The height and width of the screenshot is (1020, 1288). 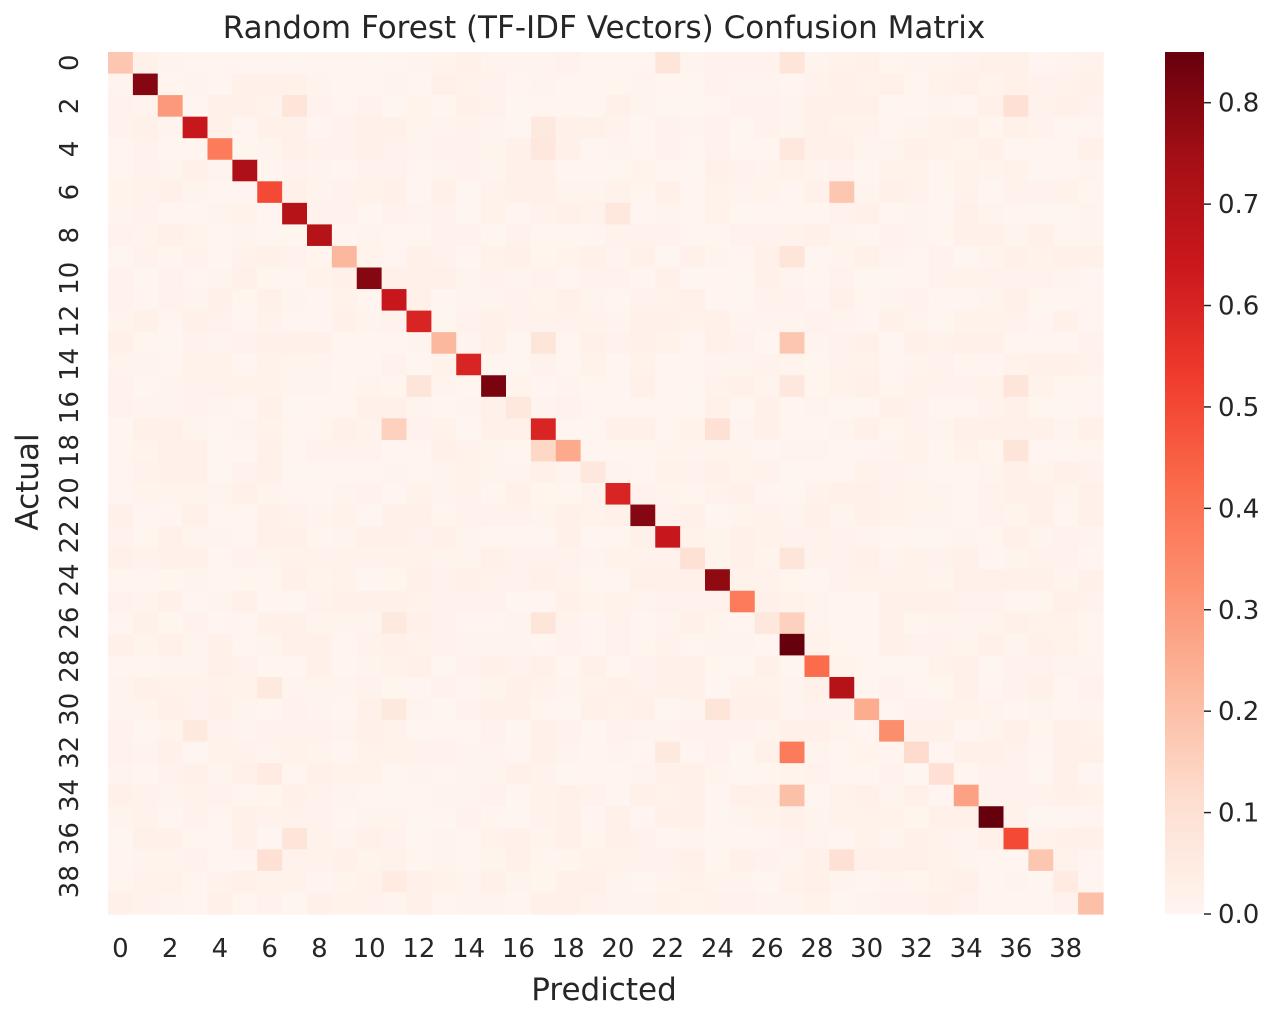 What do you see at coordinates (70, 364) in the screenshot?
I see `y-tick-label: 14` at bounding box center [70, 364].